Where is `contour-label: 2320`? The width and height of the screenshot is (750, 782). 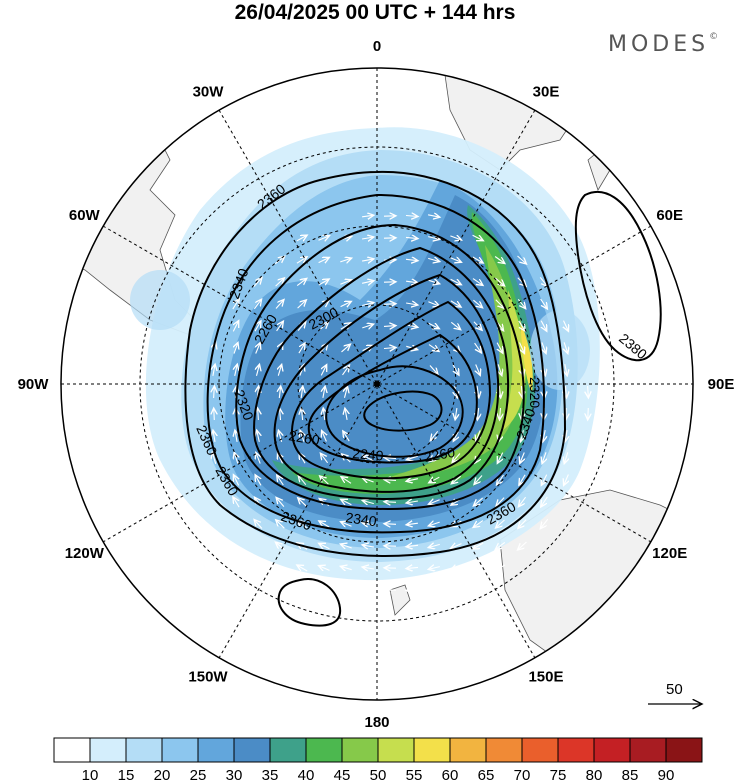
contour-label: 2320 is located at coordinates (535, 392).